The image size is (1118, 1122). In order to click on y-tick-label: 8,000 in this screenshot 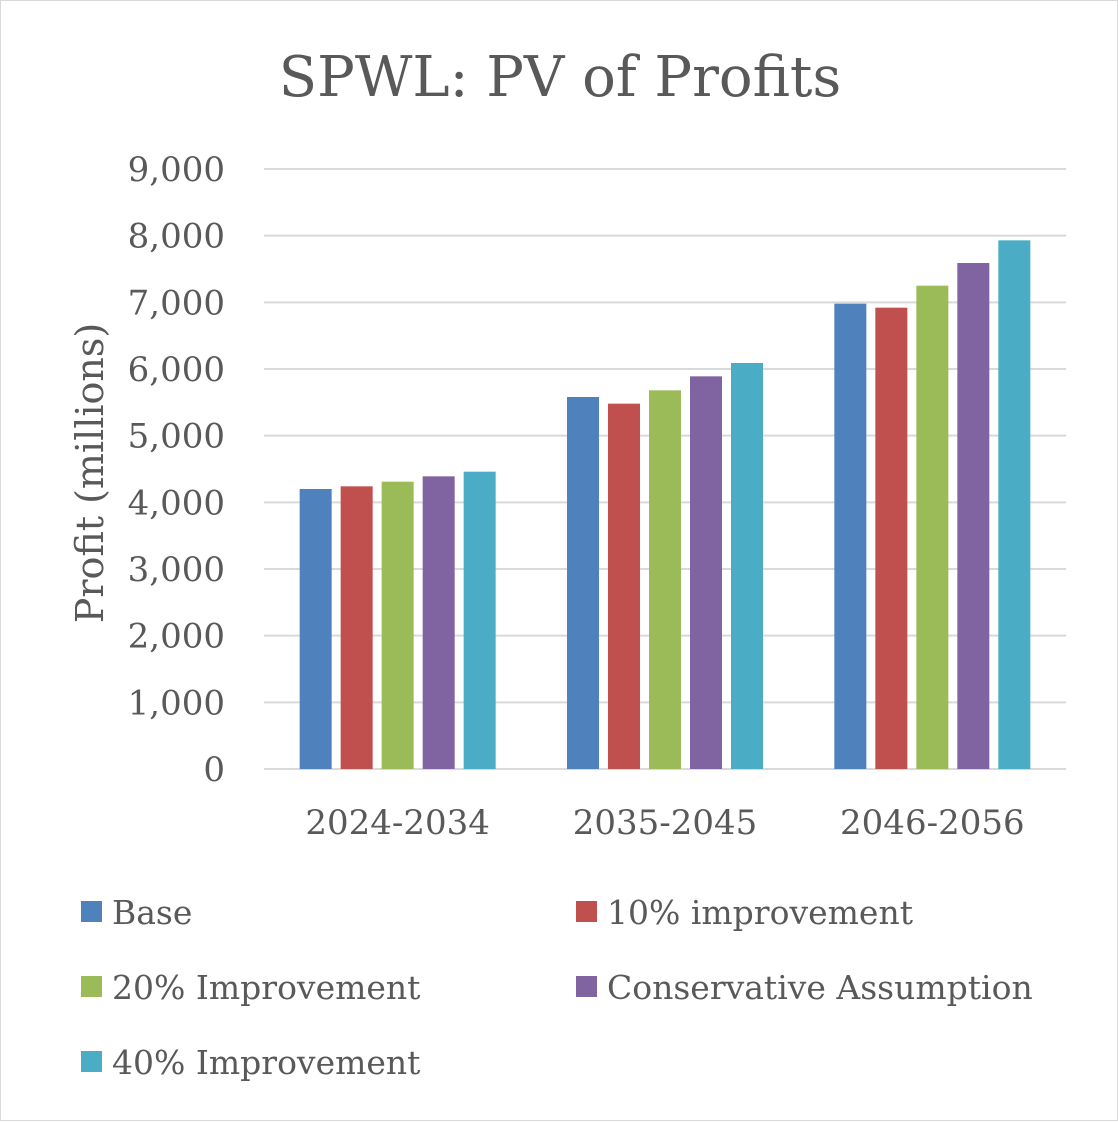, I will do `click(176, 237)`.